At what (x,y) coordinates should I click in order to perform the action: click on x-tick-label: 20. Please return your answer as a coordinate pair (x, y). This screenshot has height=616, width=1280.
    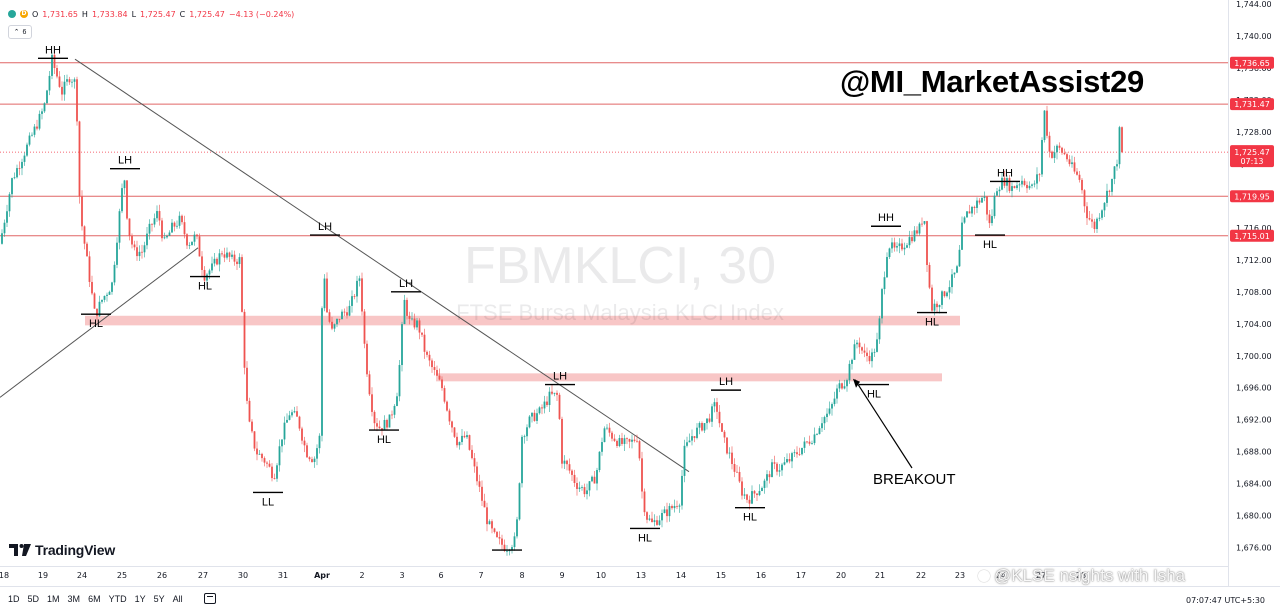
    Looking at the image, I should click on (841, 575).